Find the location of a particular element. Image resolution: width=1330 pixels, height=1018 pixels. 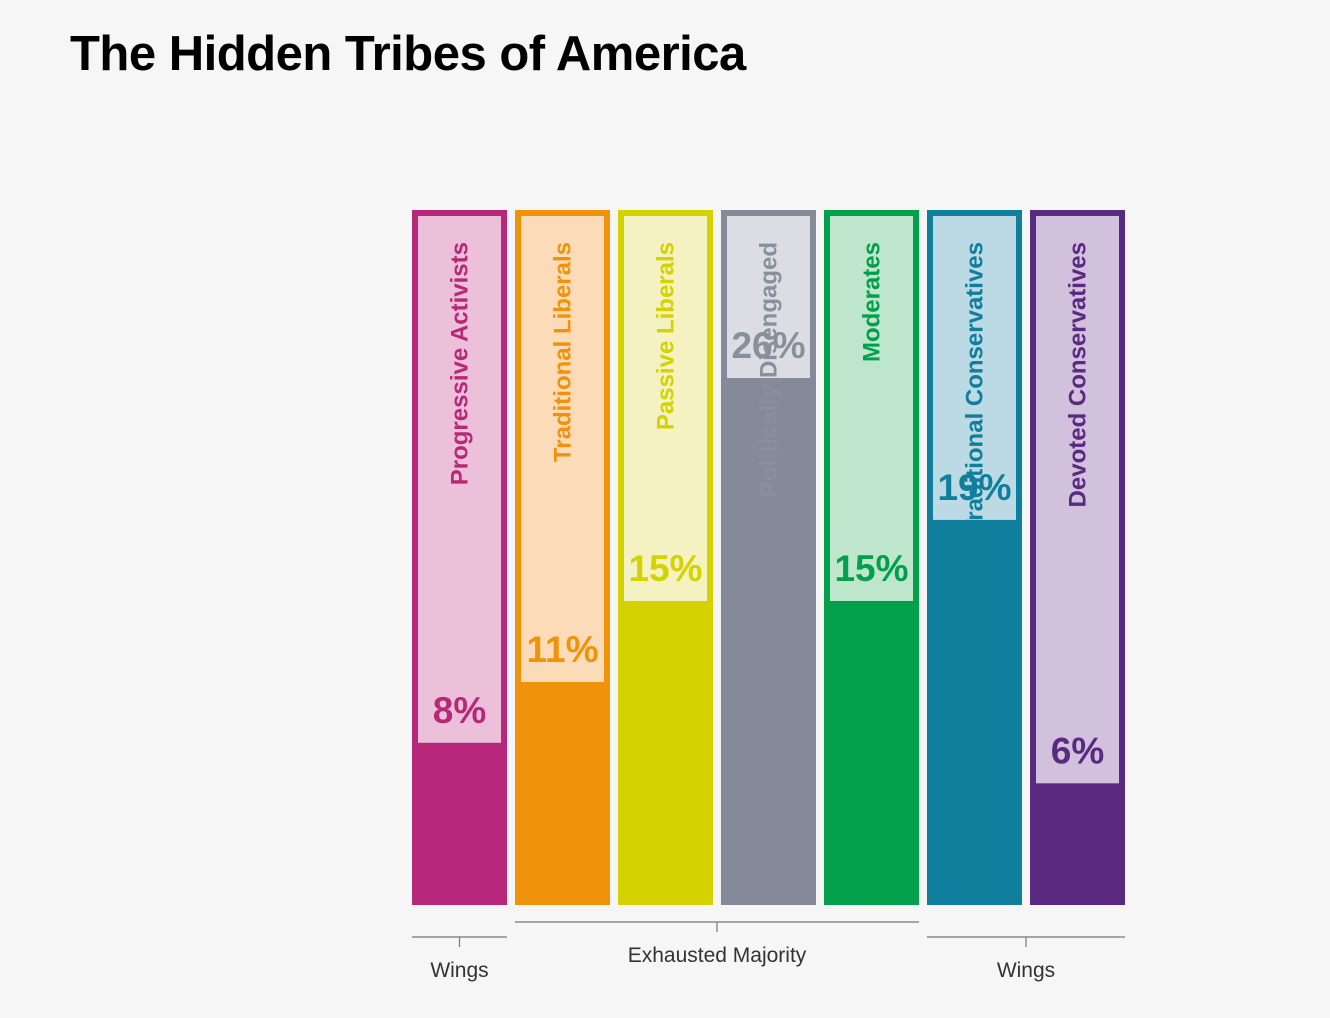

bar-group: Traditional Liberals 11% is located at coordinates (562, 557).